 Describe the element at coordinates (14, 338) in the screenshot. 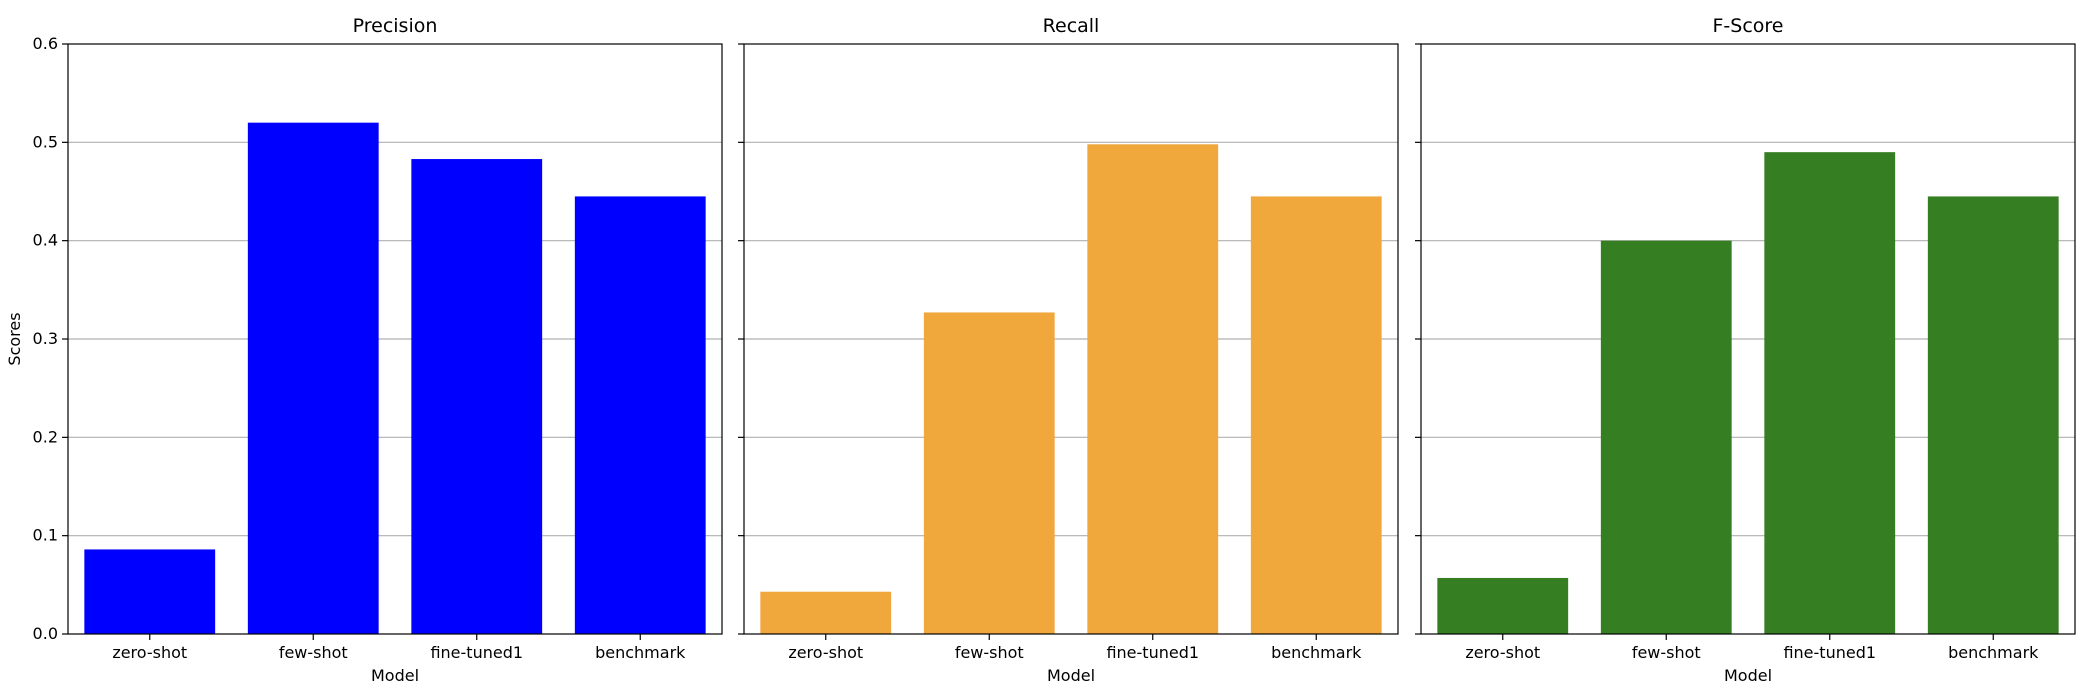

I see `y-axis-label: Scores` at that location.